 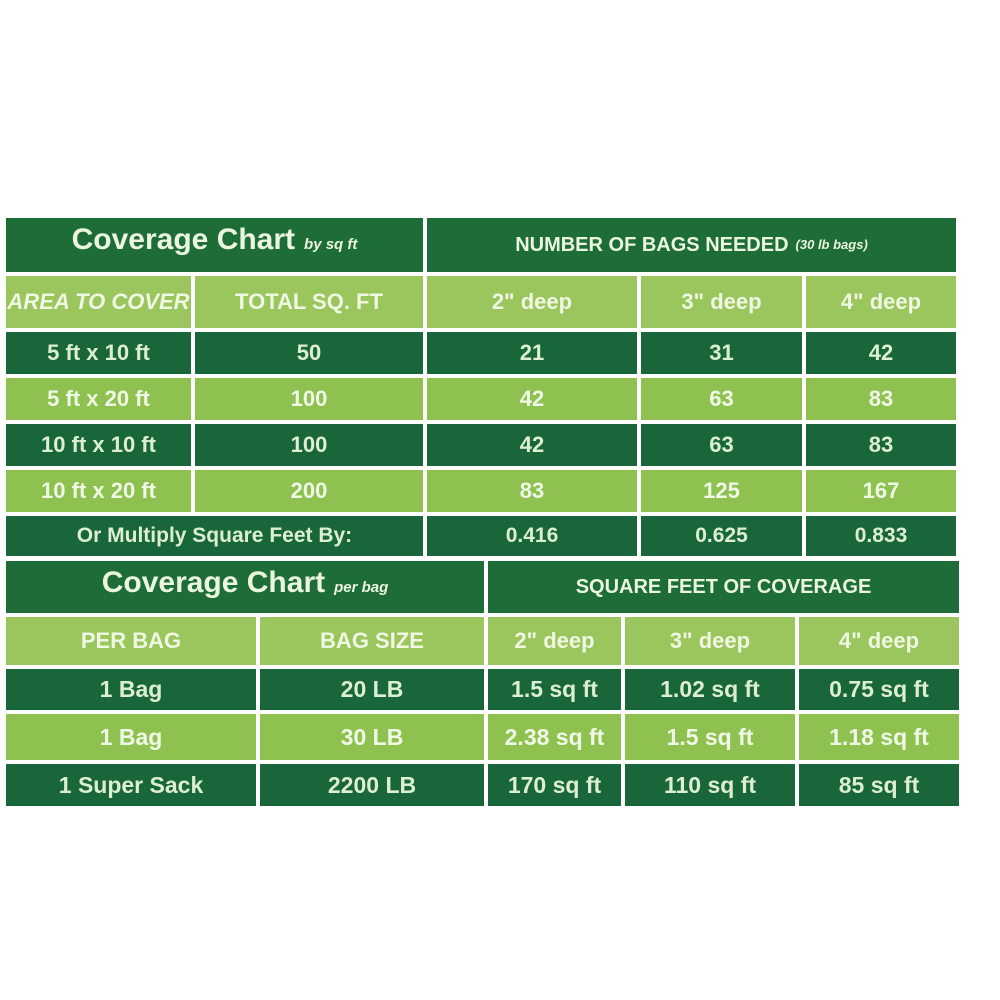 I want to click on table-cell: 30 LB, so click(x=372, y=737).